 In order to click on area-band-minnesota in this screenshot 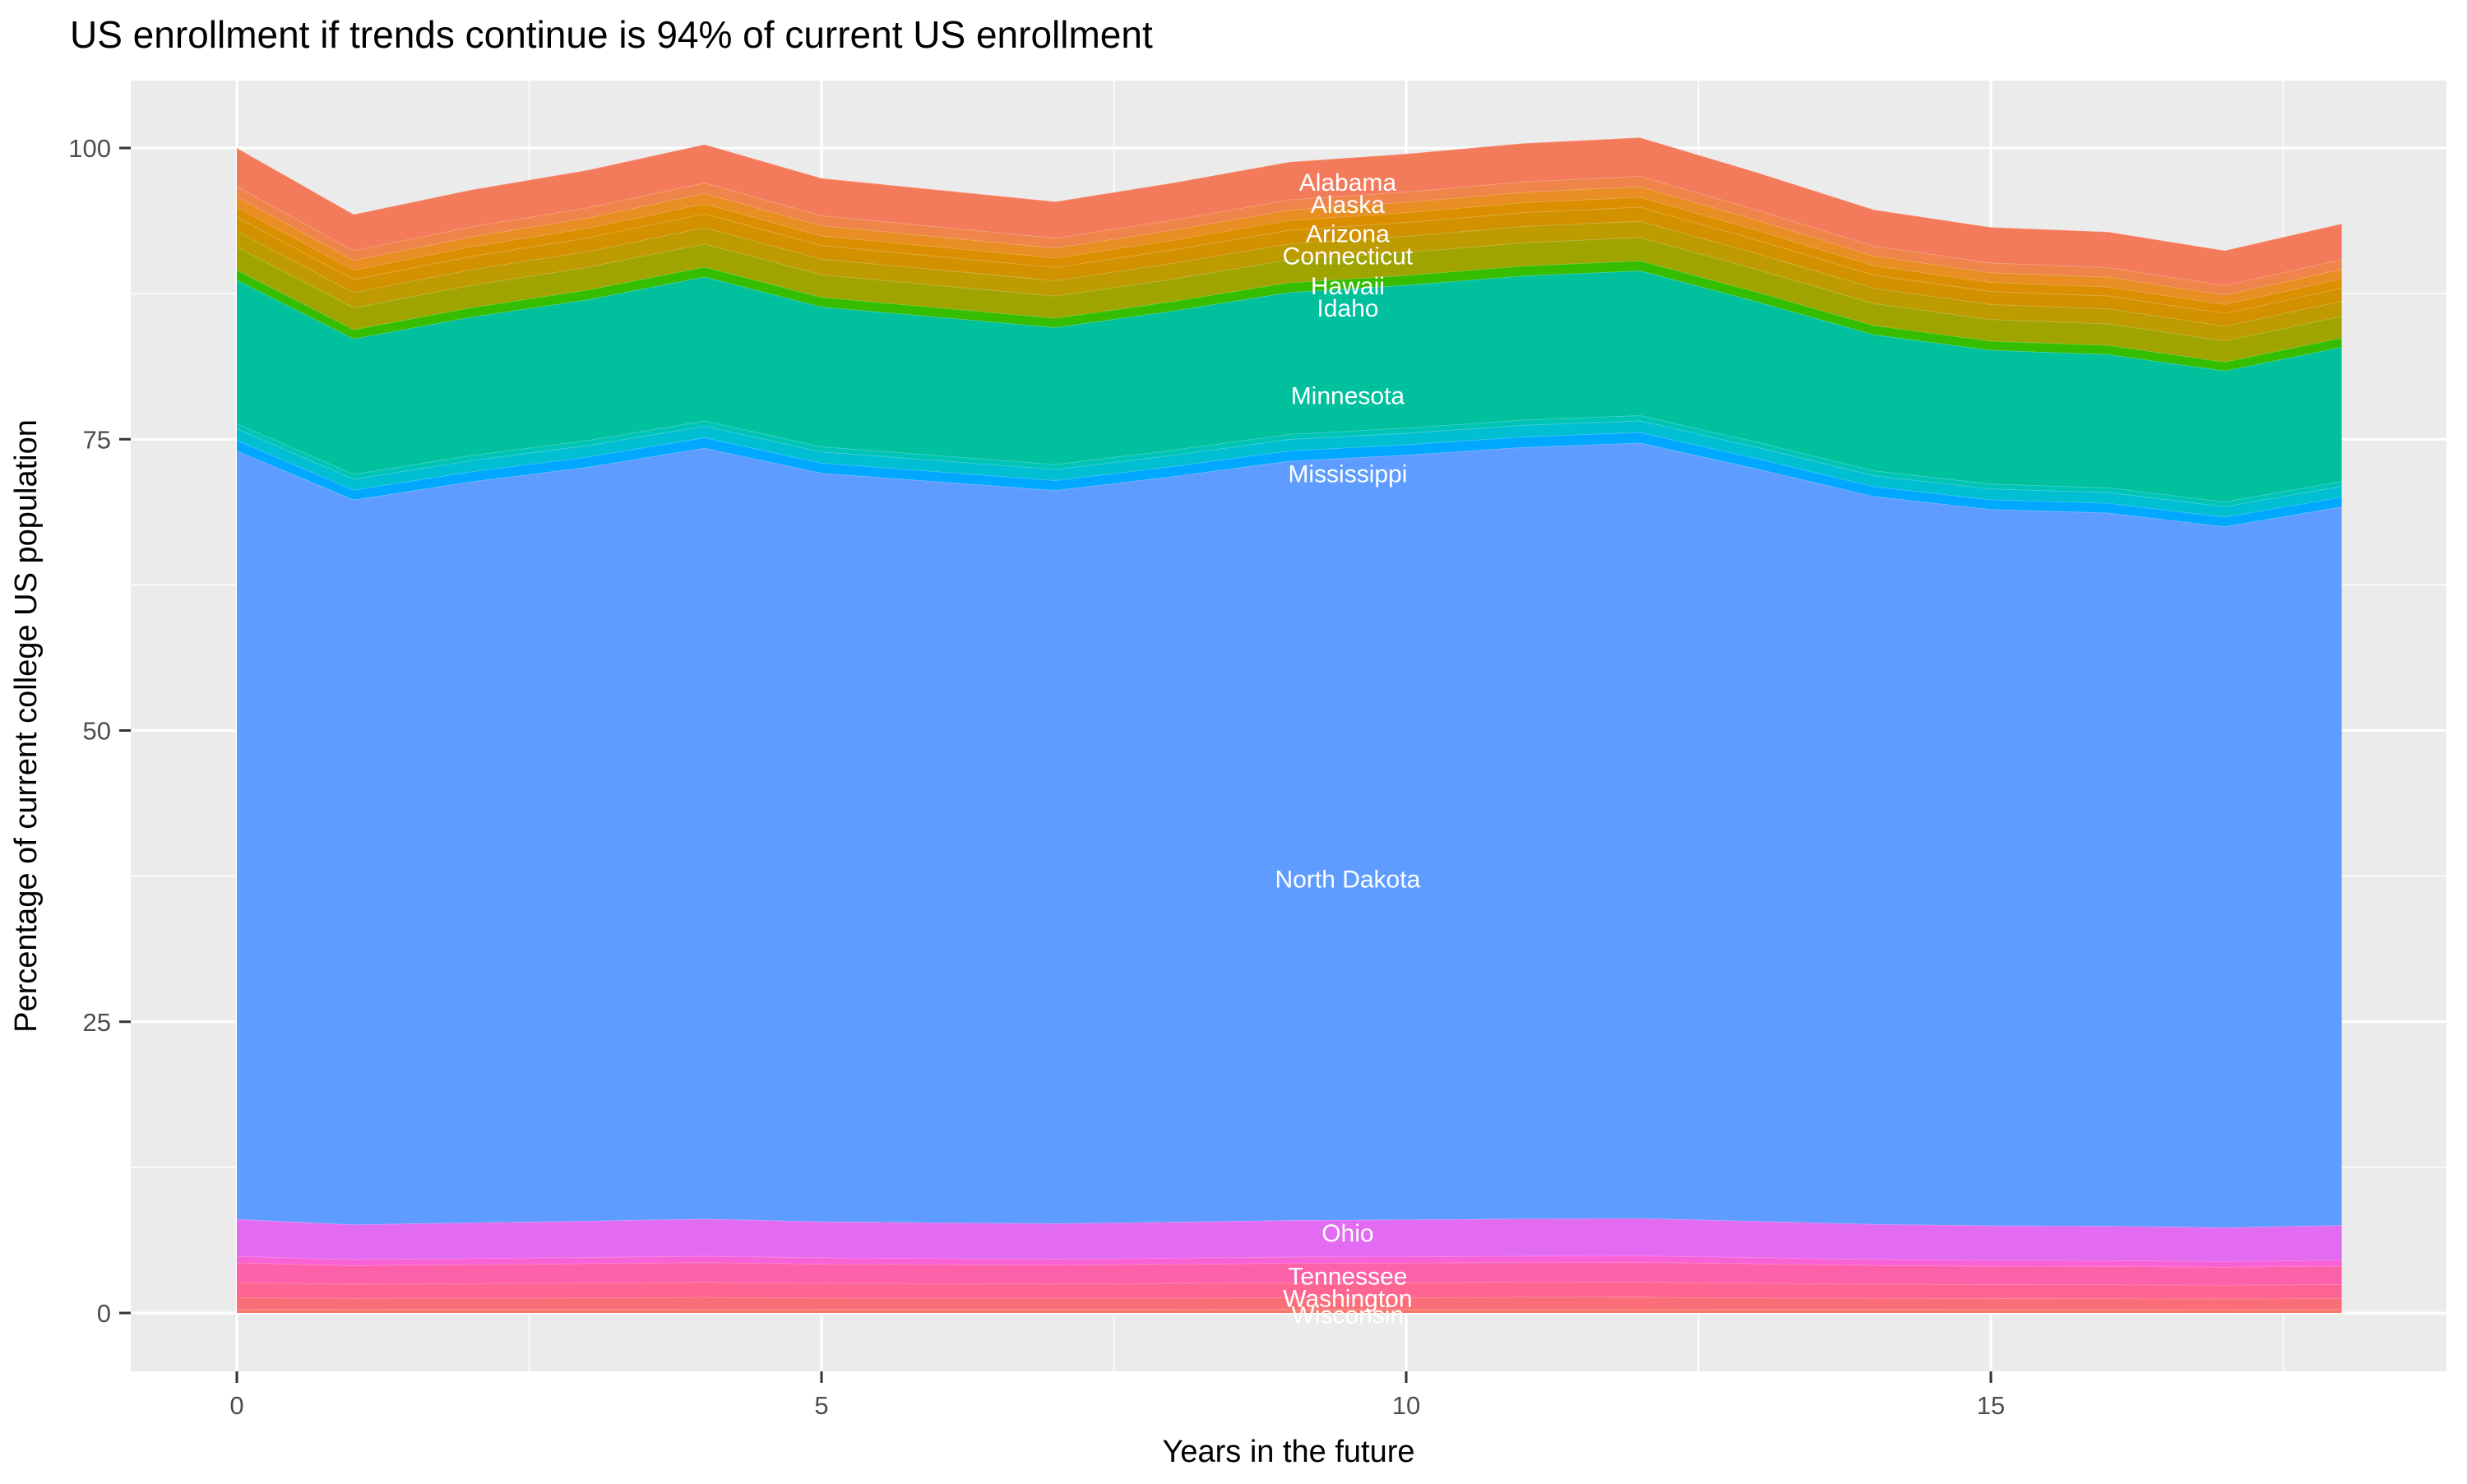, I will do `click(1289, 386)`.